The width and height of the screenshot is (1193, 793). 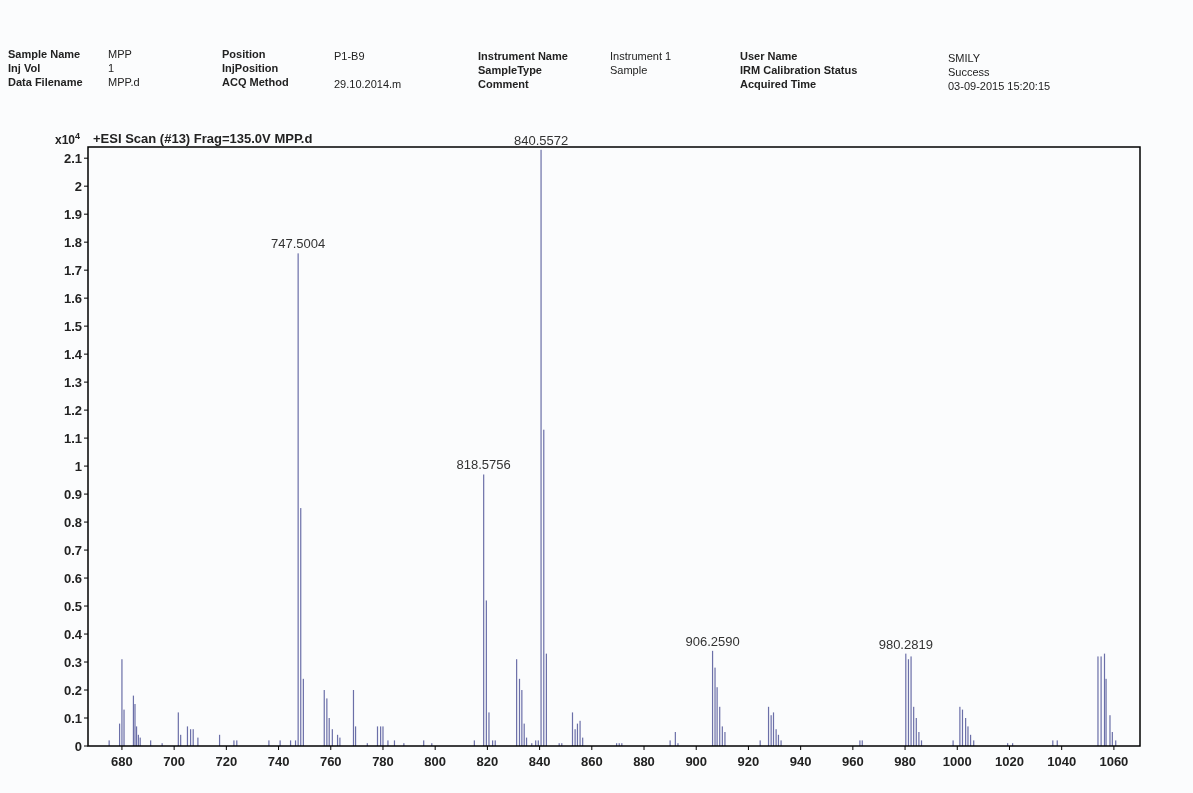 I want to click on text: Position, so click(x=244, y=54).